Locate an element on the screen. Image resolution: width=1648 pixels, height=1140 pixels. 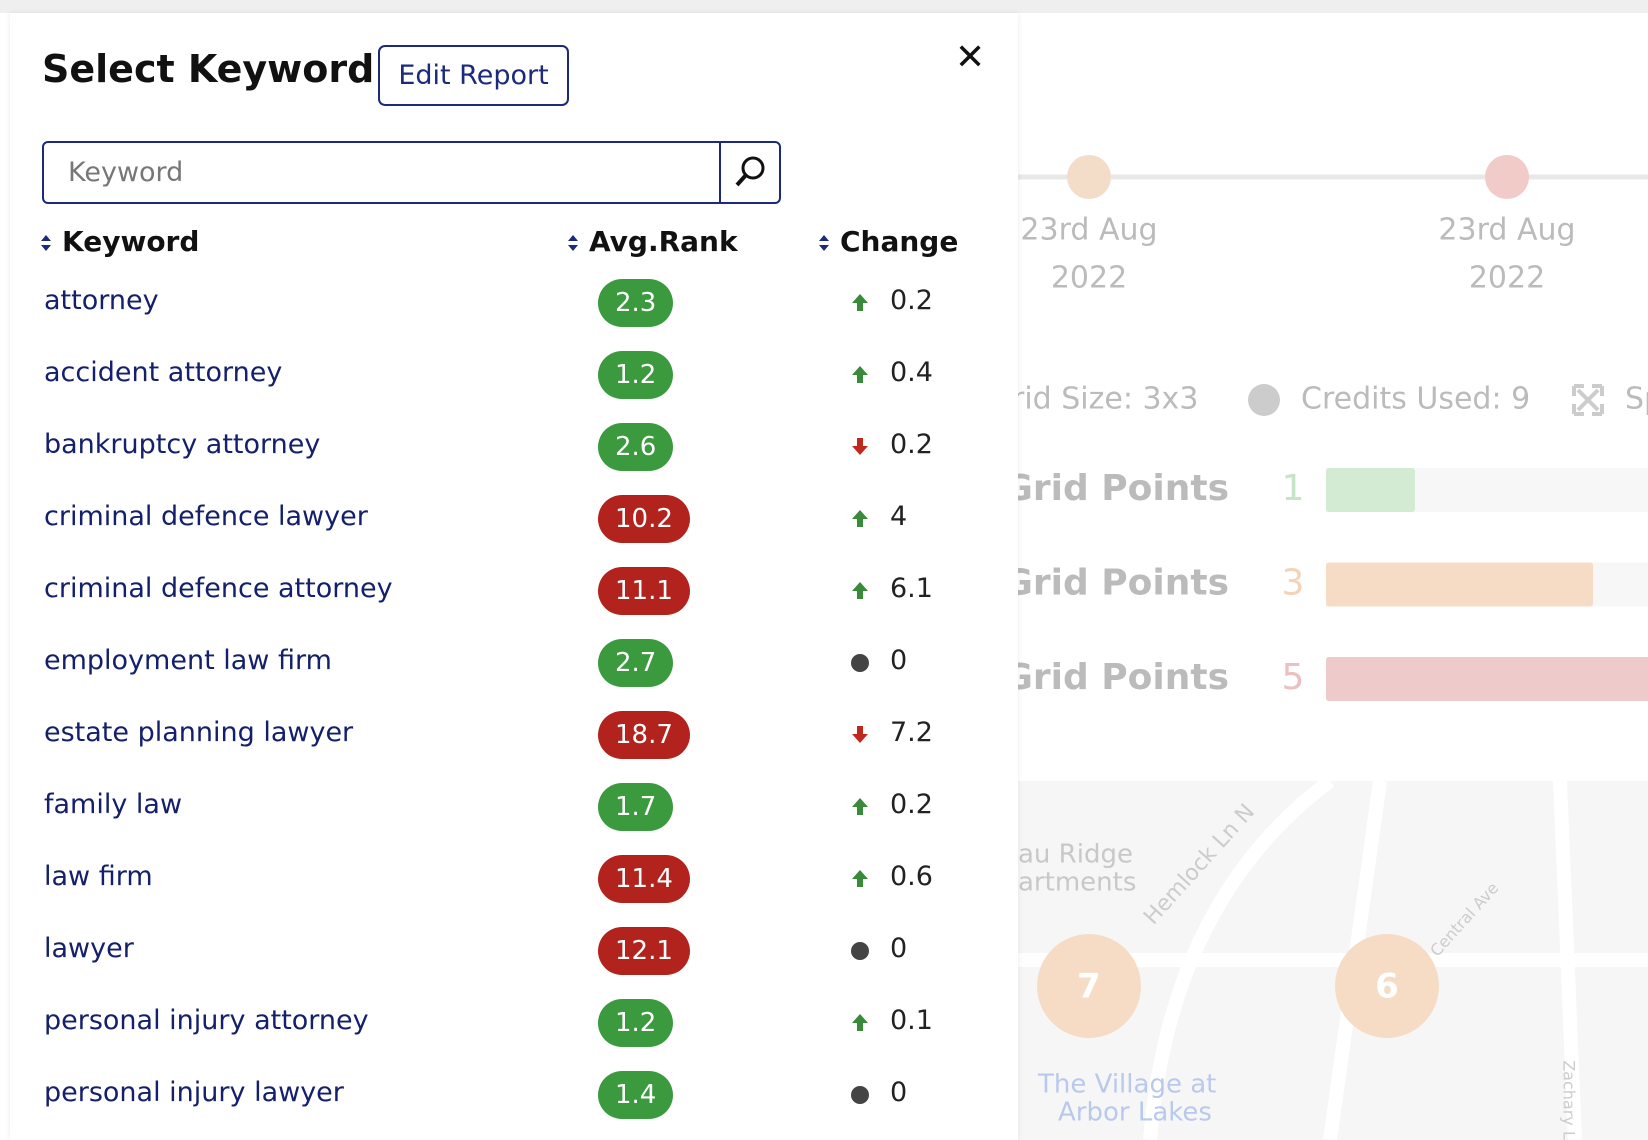
keyword: bankruptcy attorney is located at coordinates (182, 444).